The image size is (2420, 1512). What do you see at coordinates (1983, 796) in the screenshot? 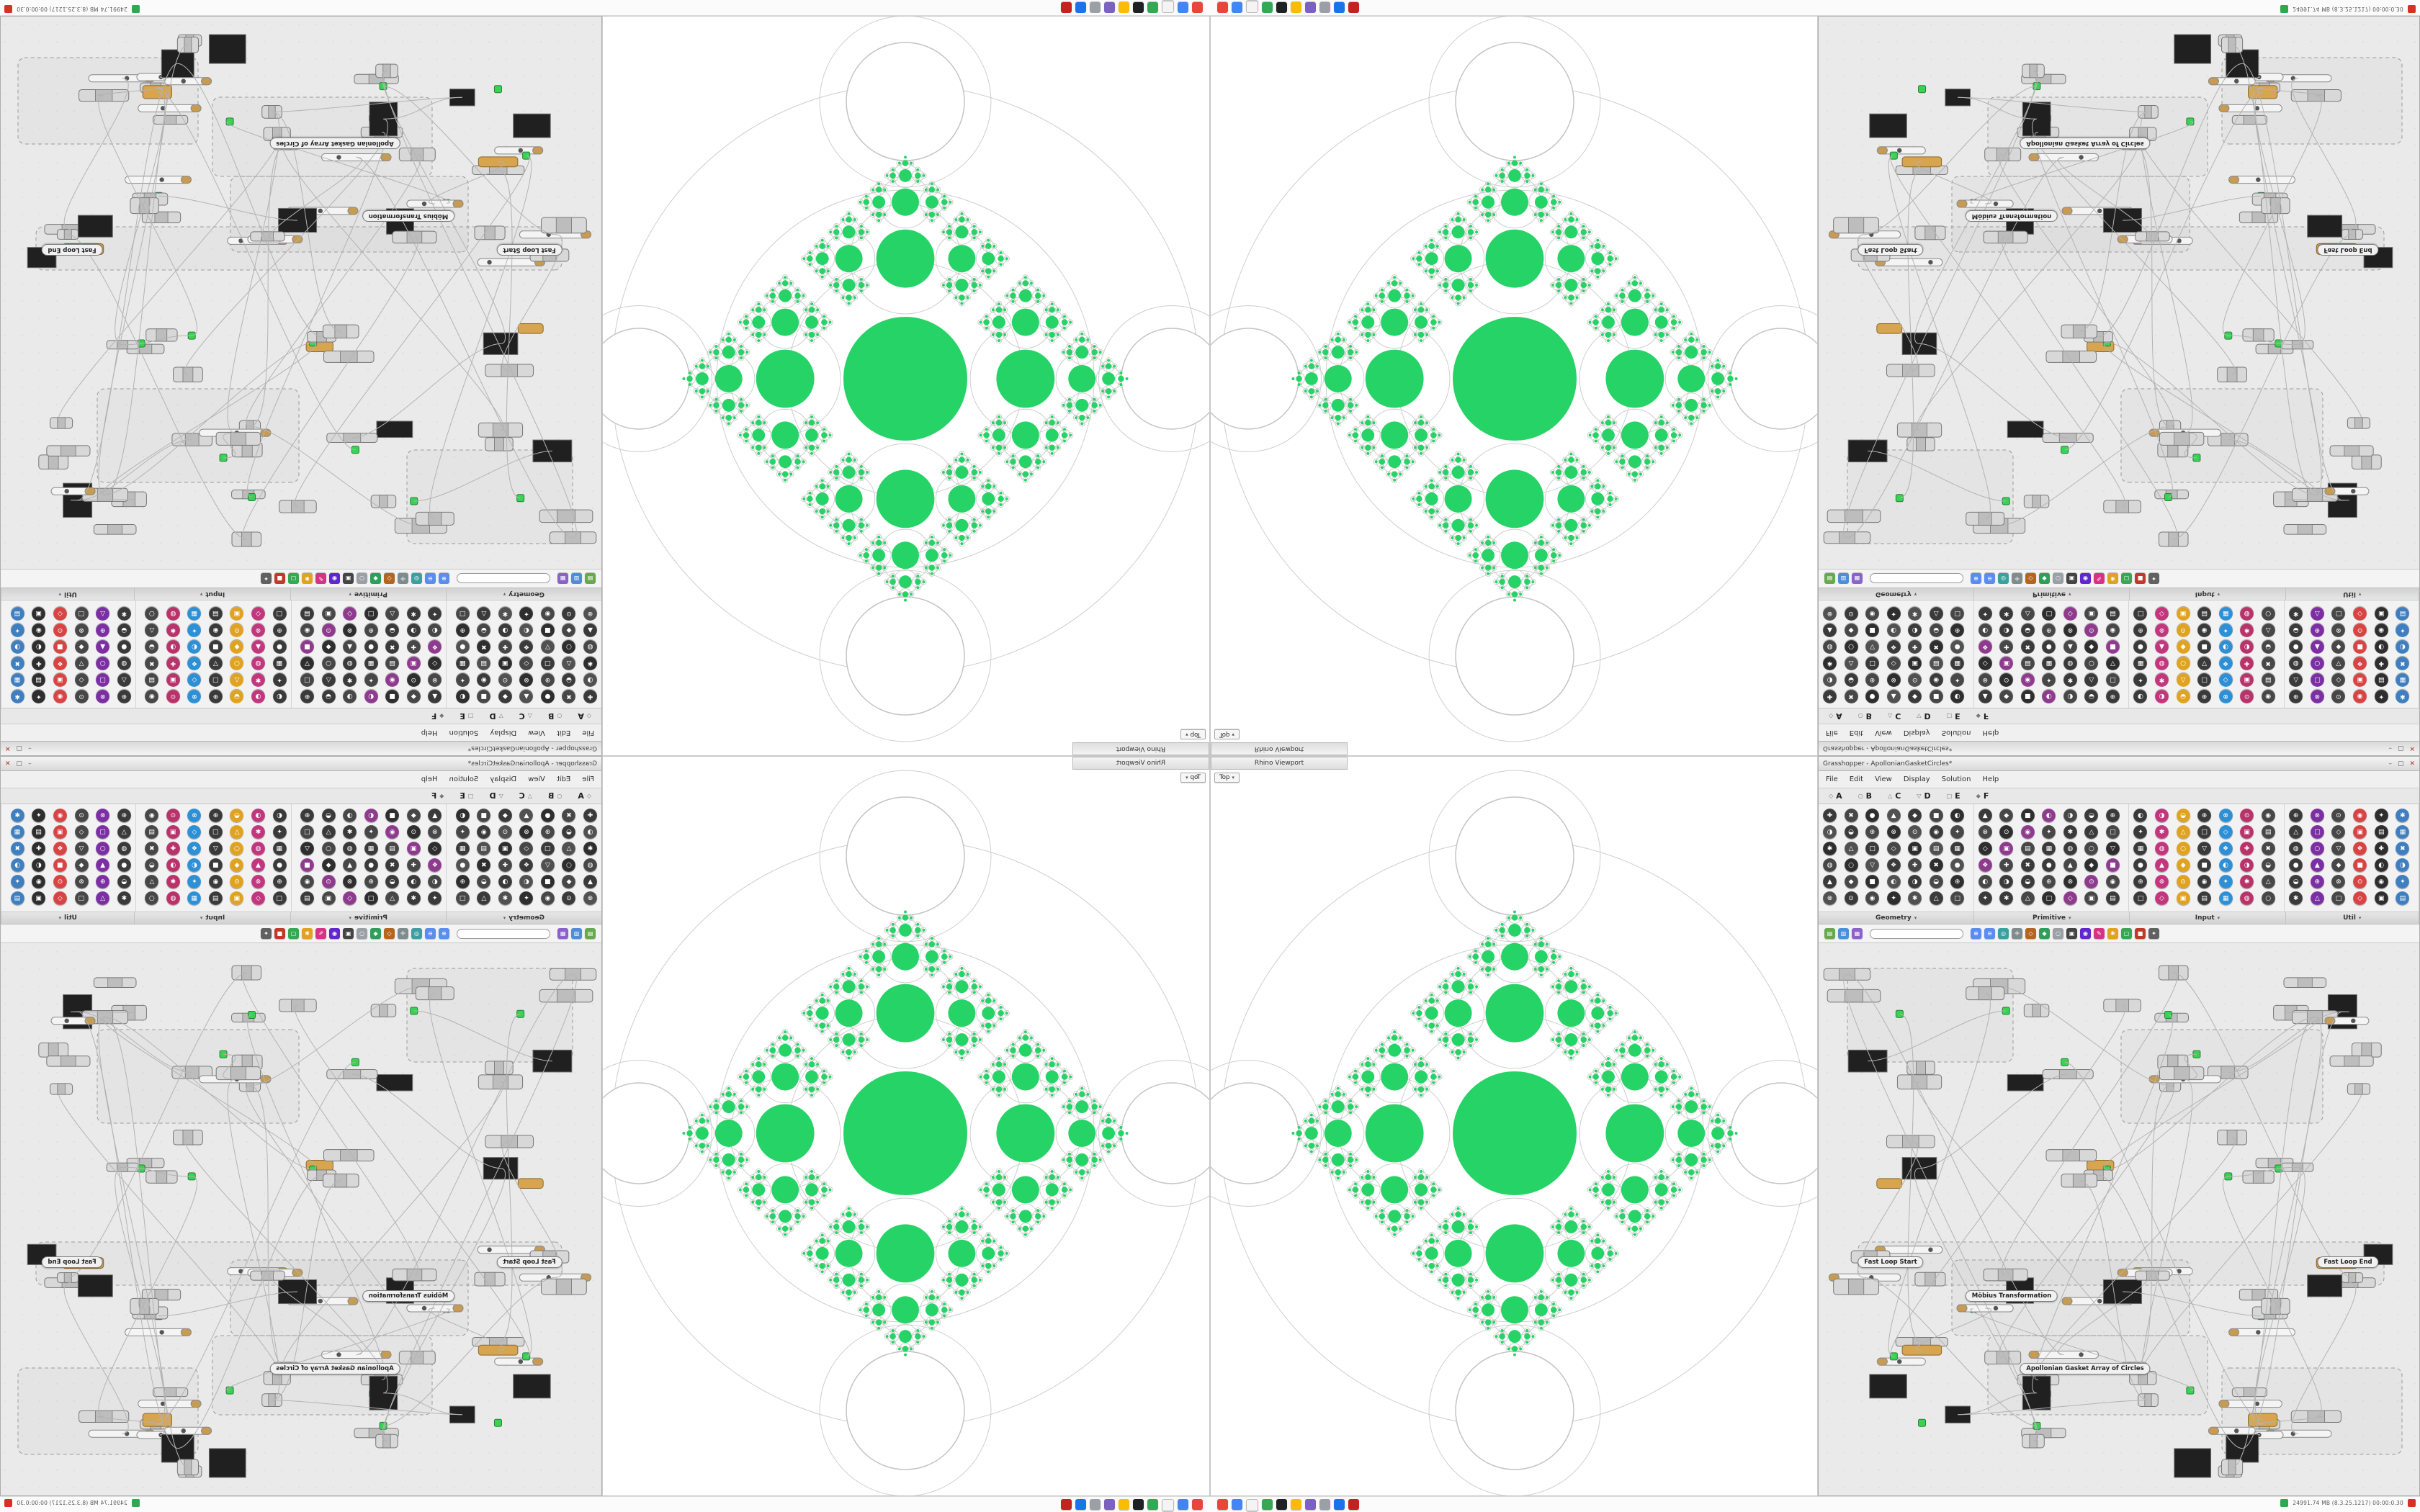
I see `category-tab-f: ◆ F` at bounding box center [1983, 796].